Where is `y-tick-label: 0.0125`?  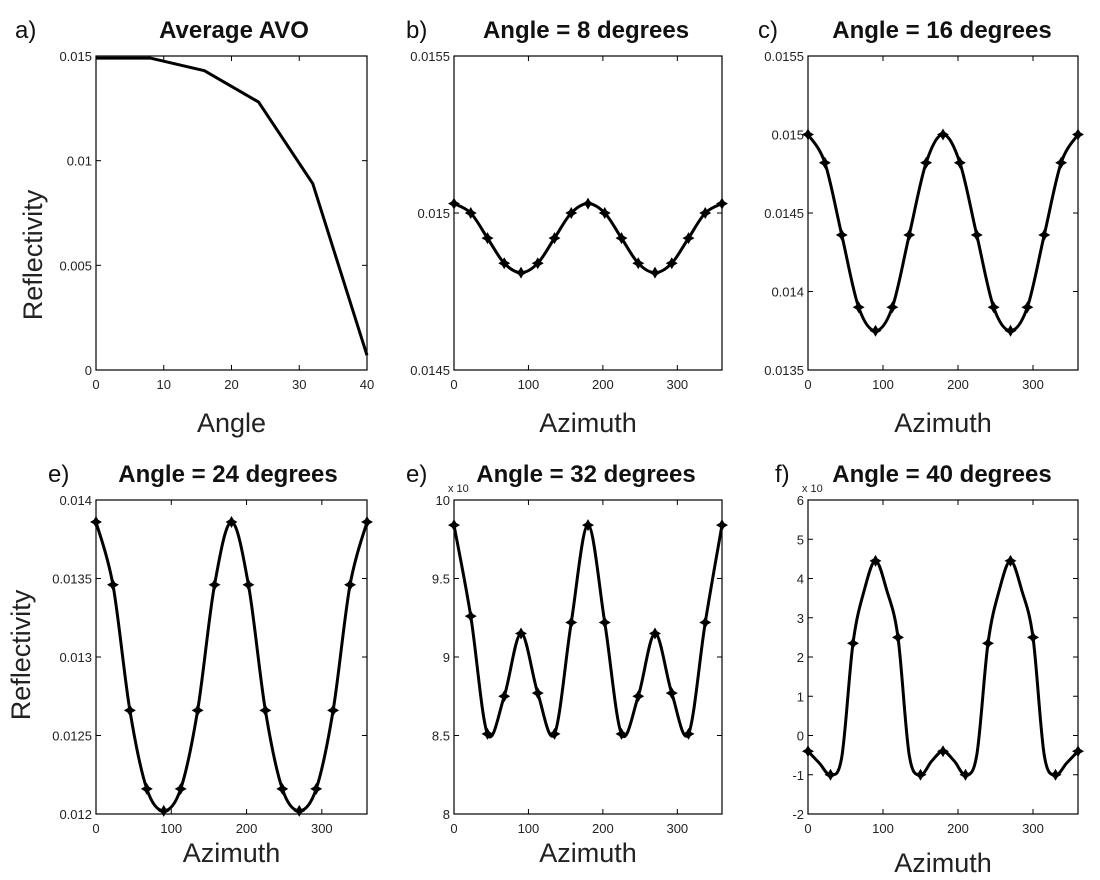 y-tick-label: 0.0125 is located at coordinates (72, 736).